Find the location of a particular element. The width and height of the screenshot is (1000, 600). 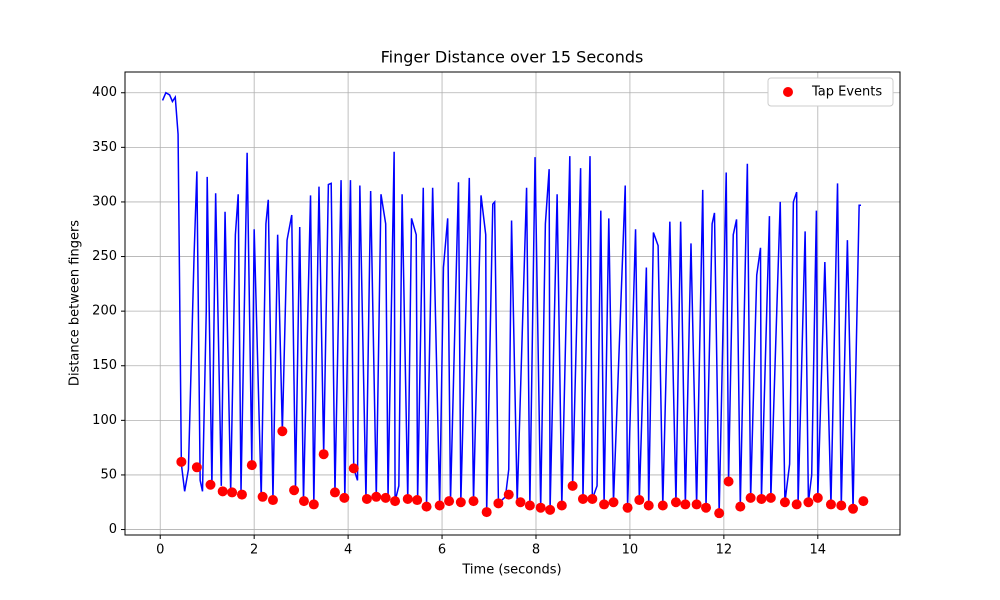

y-tick-label: 400 is located at coordinates (104, 92).